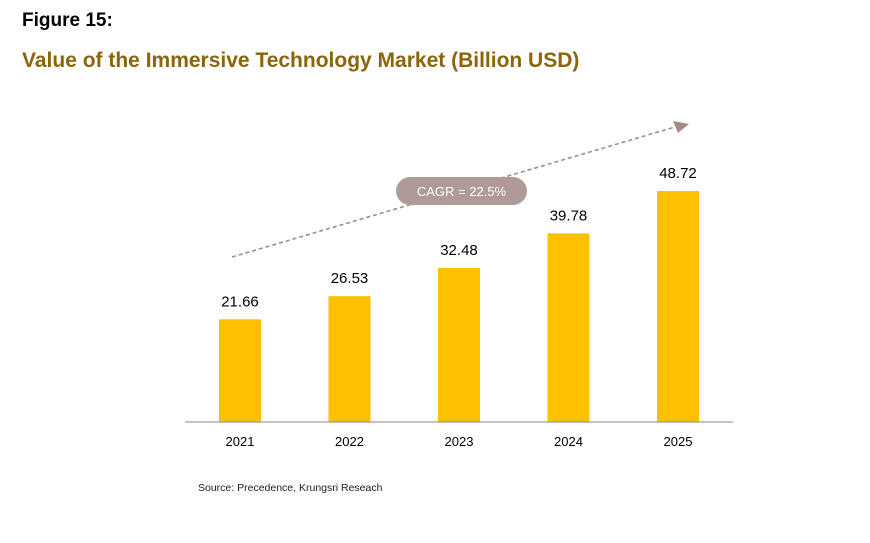  I want to click on data-label-2023: 32.48, so click(459, 250).